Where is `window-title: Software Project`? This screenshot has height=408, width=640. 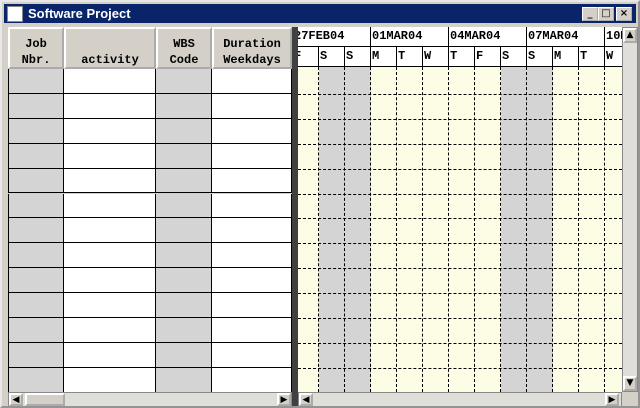 window-title: Software Project is located at coordinates (79, 13).